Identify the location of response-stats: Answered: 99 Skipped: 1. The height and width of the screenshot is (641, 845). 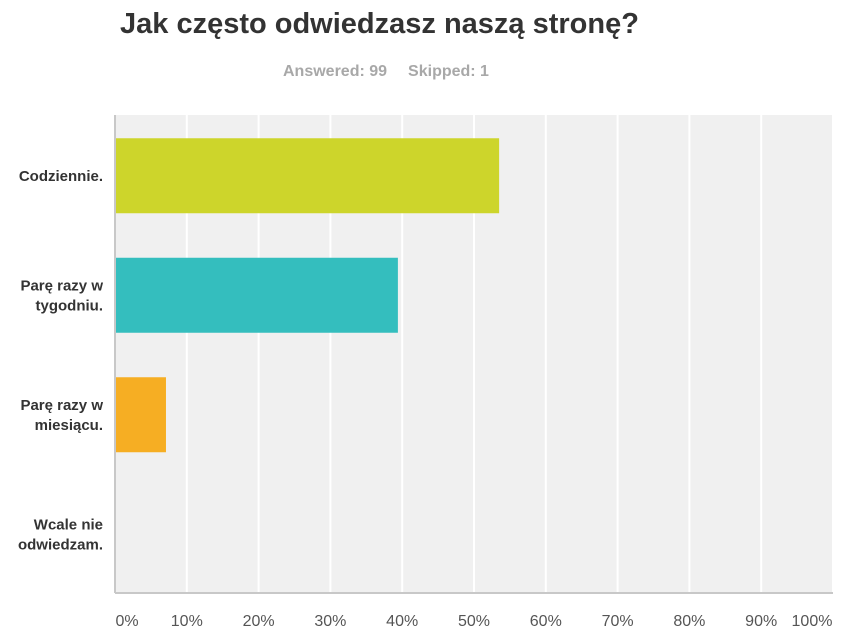
(386, 72).